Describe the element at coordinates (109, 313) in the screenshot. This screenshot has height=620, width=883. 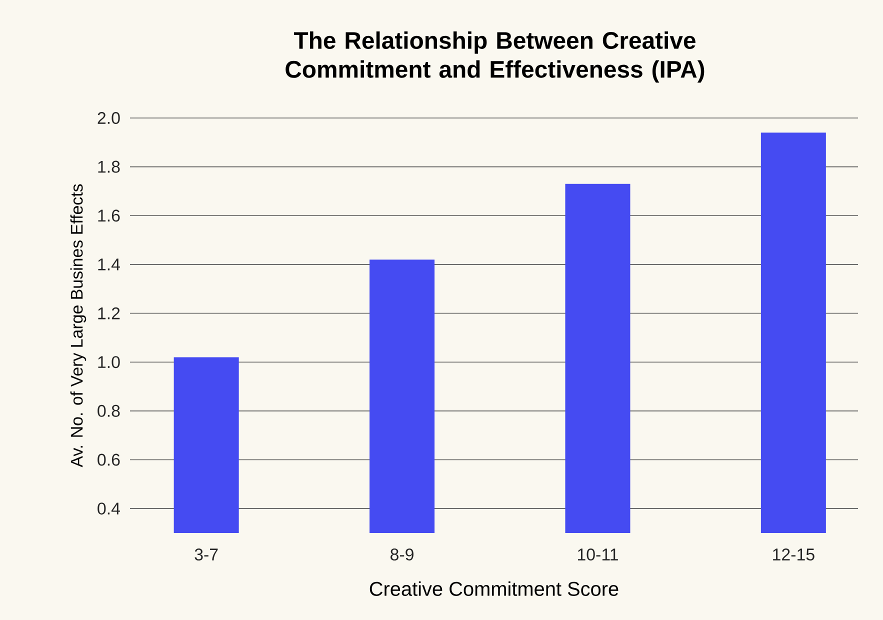
I see `y-tick-label: 1.2` at that location.